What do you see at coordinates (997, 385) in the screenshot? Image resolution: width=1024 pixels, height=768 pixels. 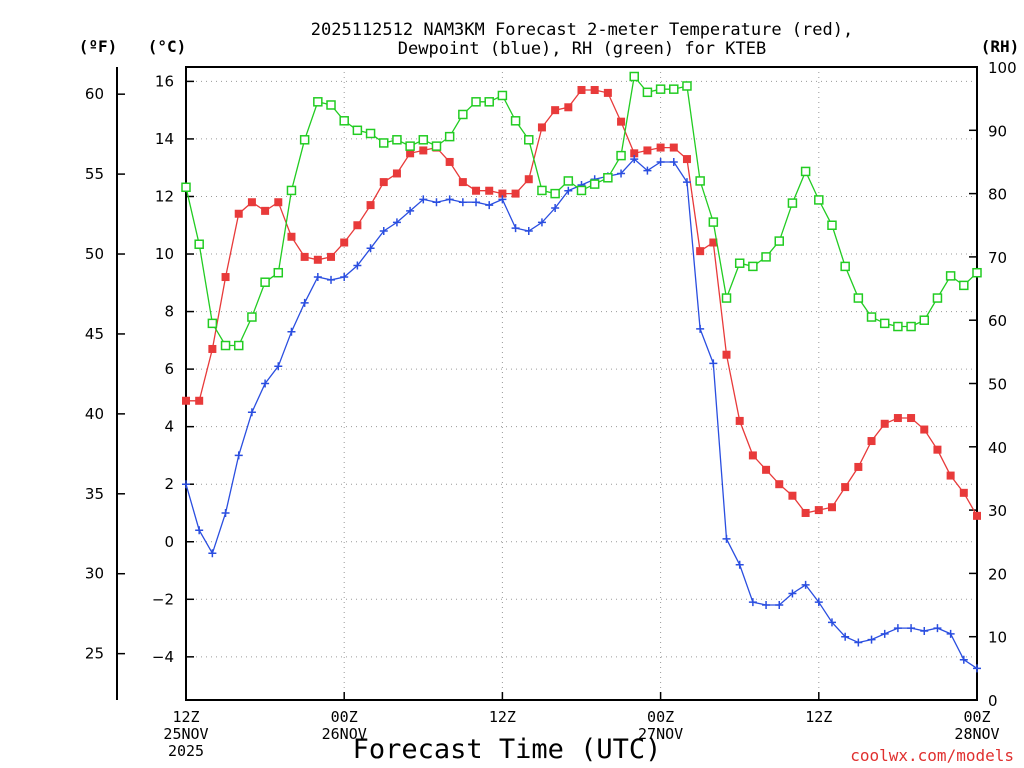 I see `rh-tick-label: 50` at bounding box center [997, 385].